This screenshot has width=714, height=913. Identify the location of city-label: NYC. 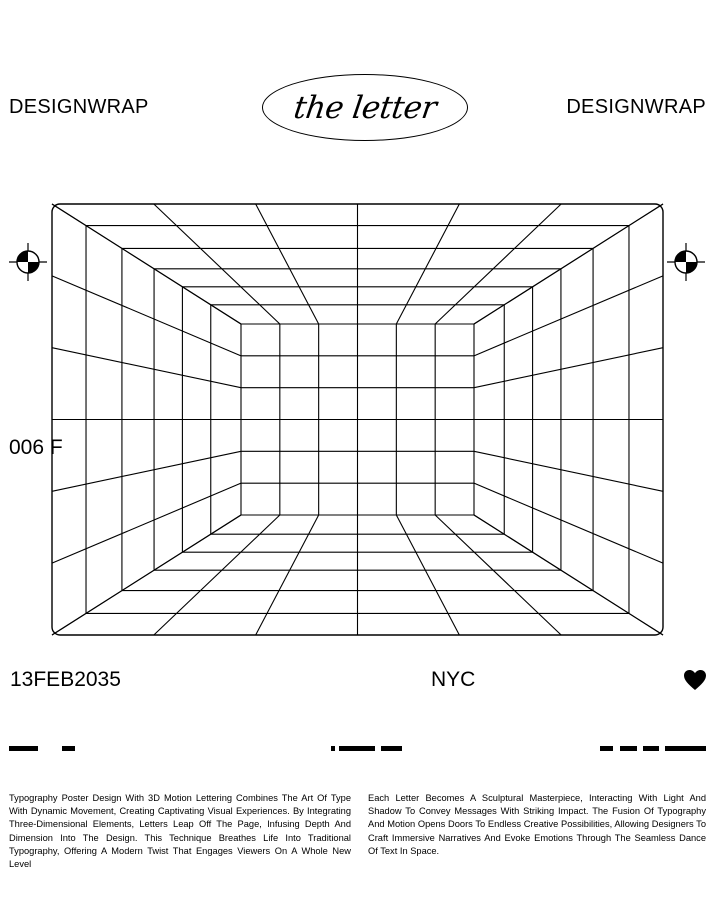
(453, 679).